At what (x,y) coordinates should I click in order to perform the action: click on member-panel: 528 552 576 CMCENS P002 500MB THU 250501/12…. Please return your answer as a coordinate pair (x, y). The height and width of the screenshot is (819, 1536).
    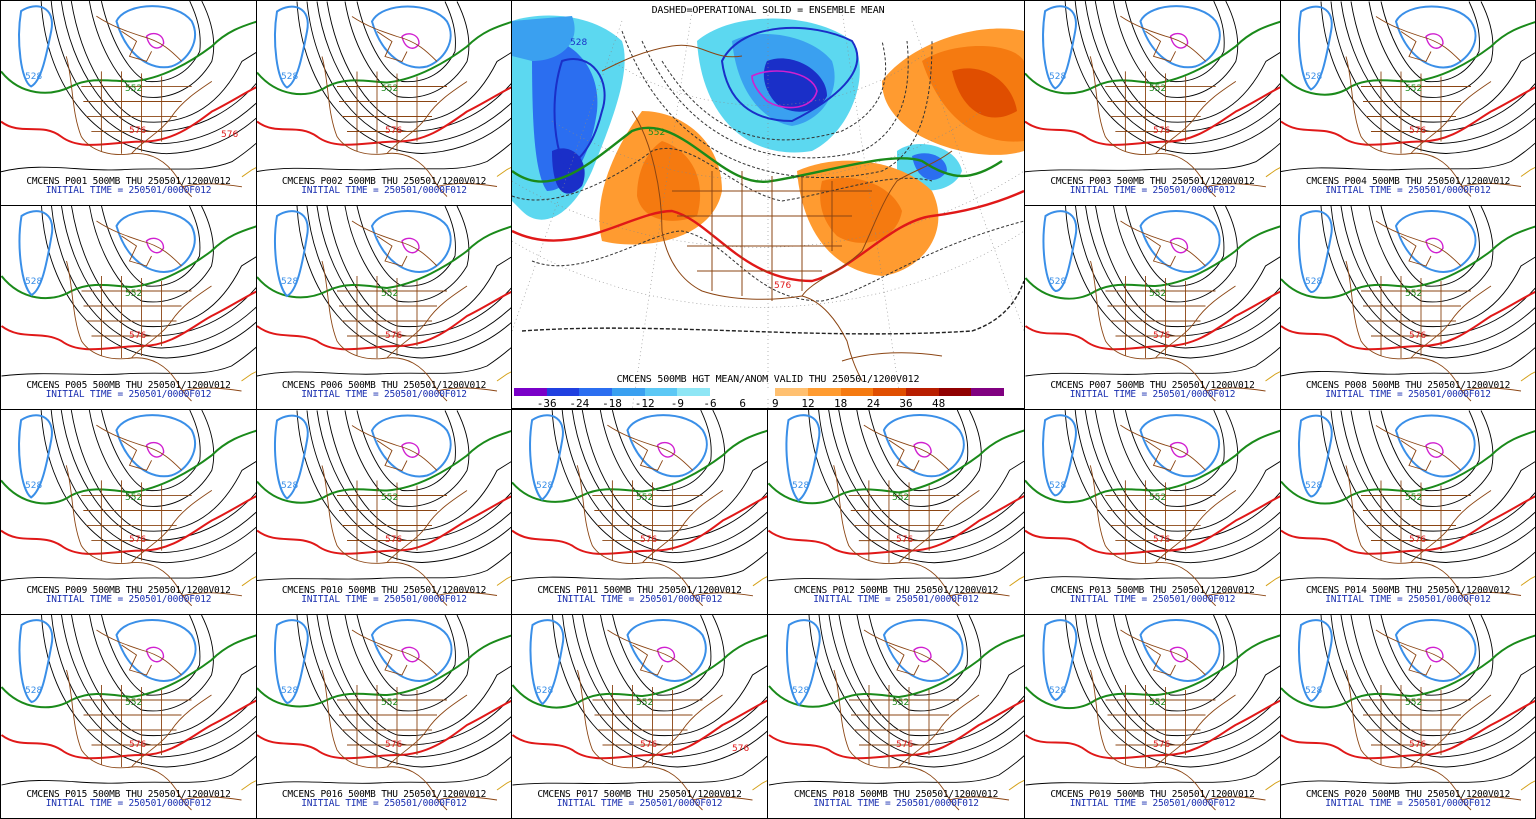
    Looking at the image, I should click on (384, 103).